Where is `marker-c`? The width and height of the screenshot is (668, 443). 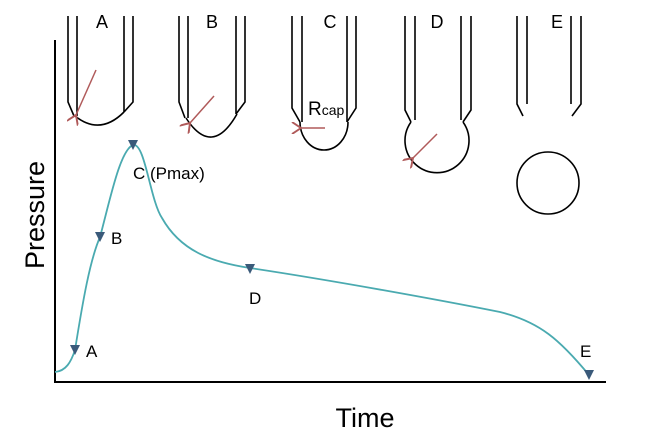
marker-c is located at coordinates (133, 145).